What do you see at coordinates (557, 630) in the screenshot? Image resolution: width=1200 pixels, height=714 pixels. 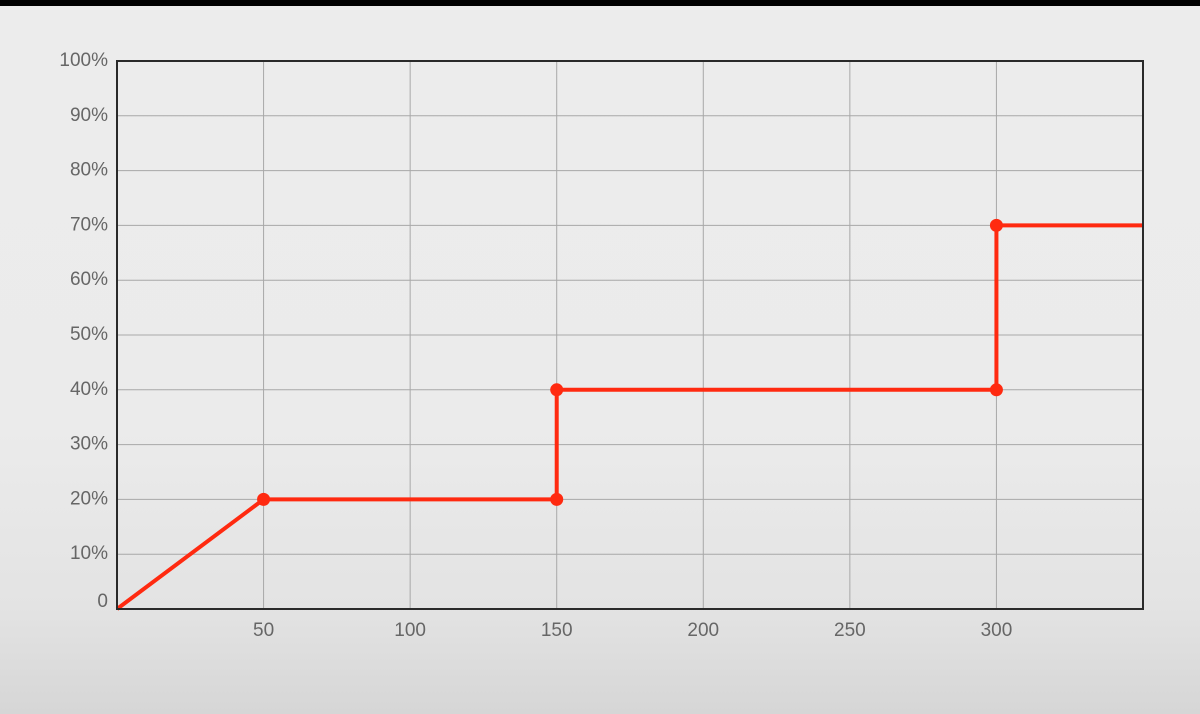 I see `x-tick-label: 150` at bounding box center [557, 630].